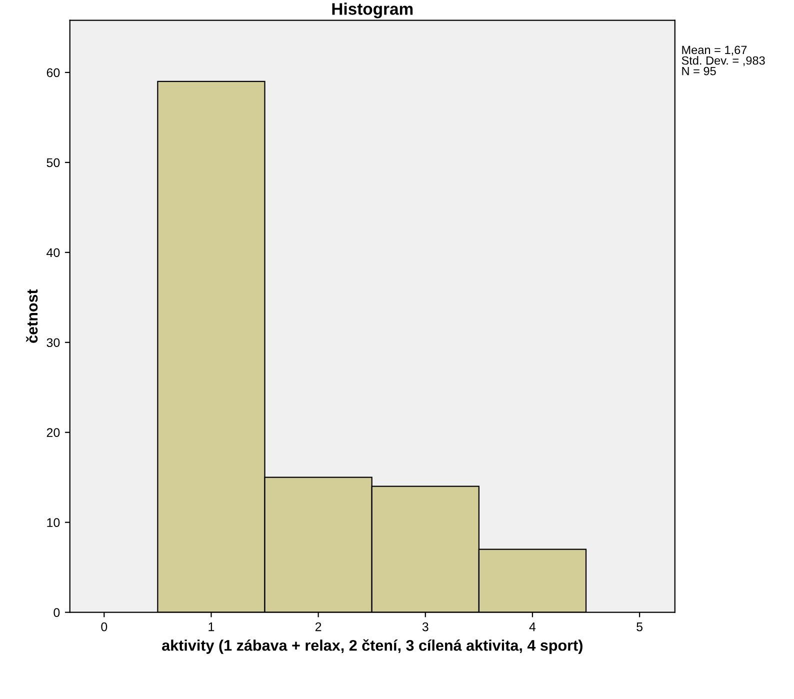 The image size is (794, 699). I want to click on x-tick-label: 2, so click(318, 627).